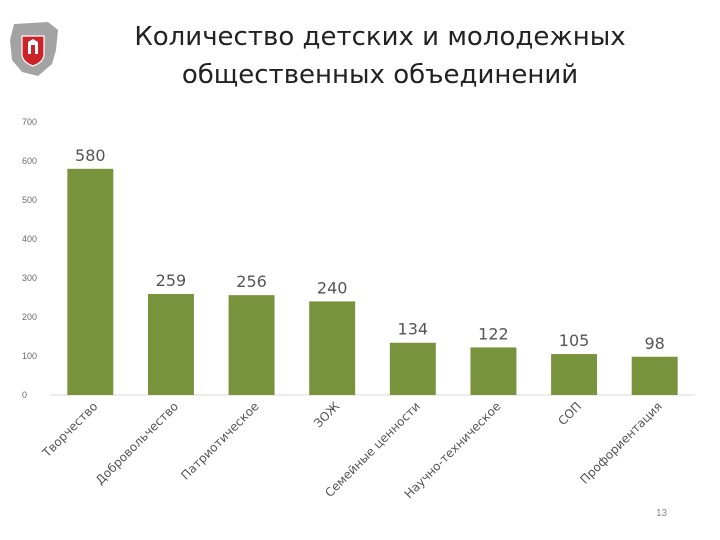 Image resolution: width=720 pixels, height=540 pixels. What do you see at coordinates (621, 443) in the screenshot?
I see `category-label: Профориентация` at bounding box center [621, 443].